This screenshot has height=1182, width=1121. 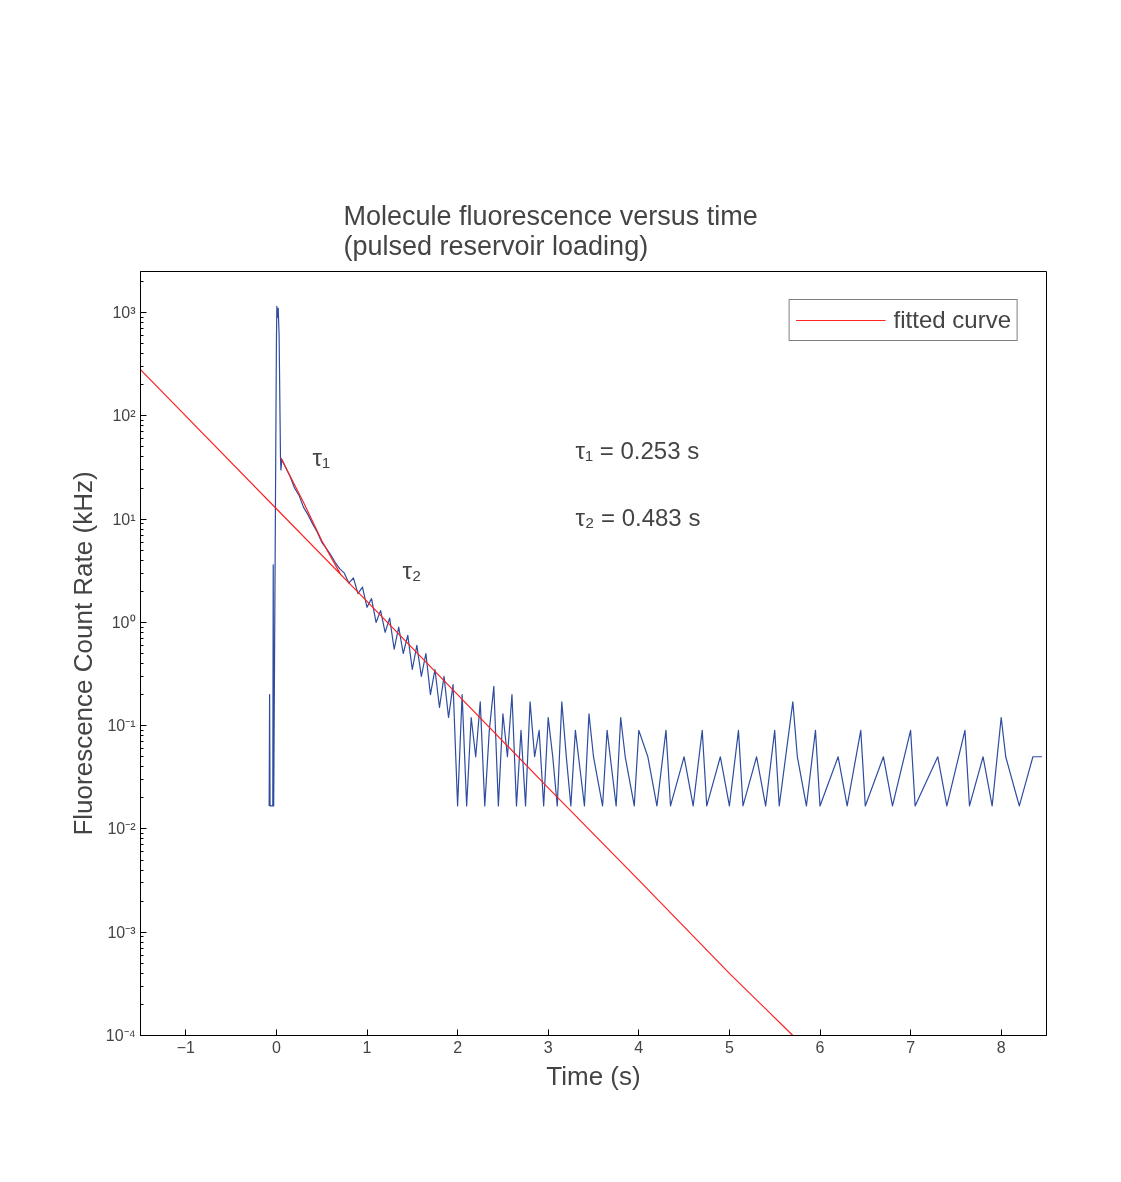 I want to click on x-tick-label: 5, so click(x=729, y=1047).